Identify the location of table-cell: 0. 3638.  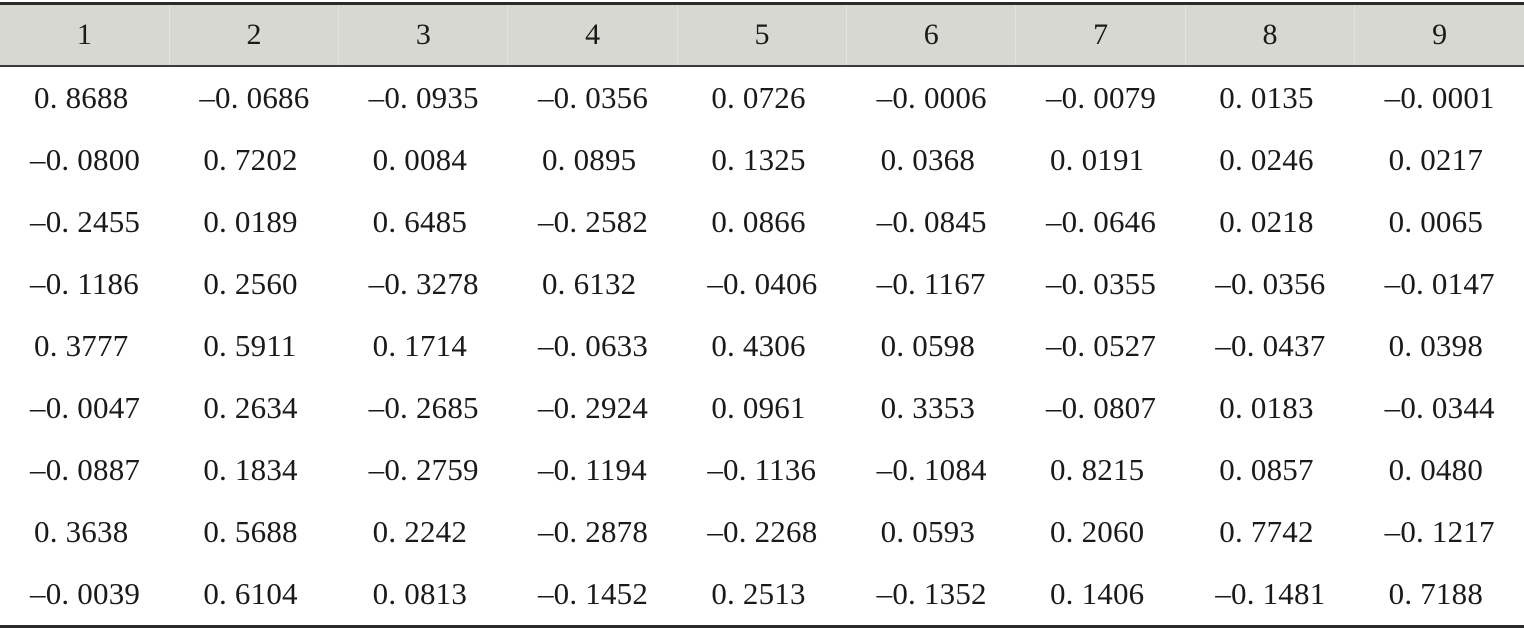
(81, 531).